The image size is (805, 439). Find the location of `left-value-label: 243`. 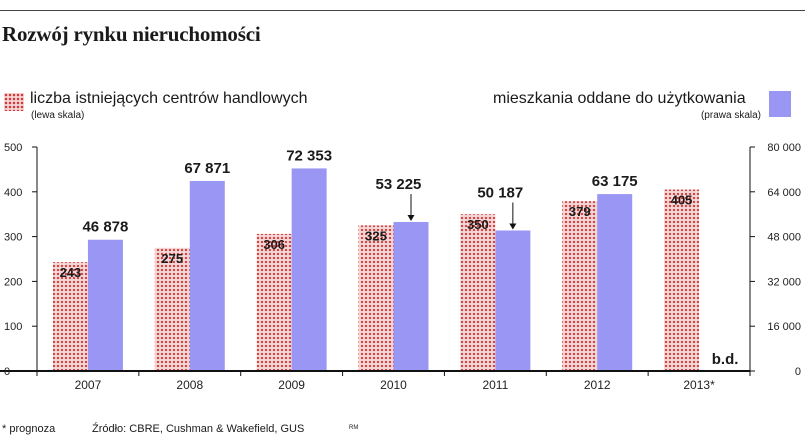

left-value-label: 243 is located at coordinates (71, 272).